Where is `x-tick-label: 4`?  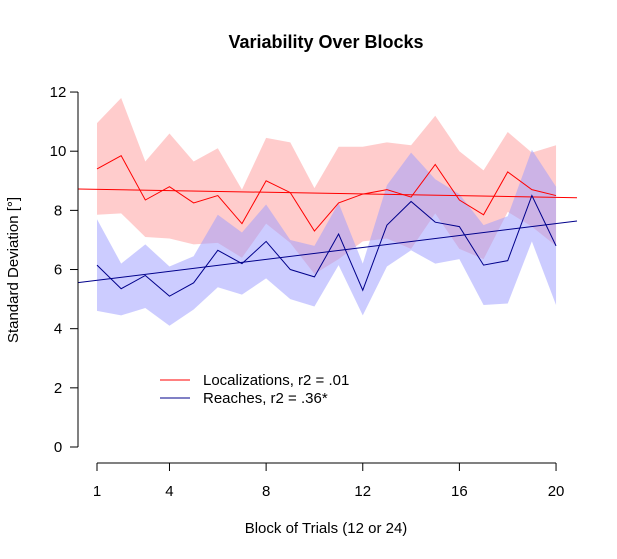 x-tick-label: 4 is located at coordinates (169, 491).